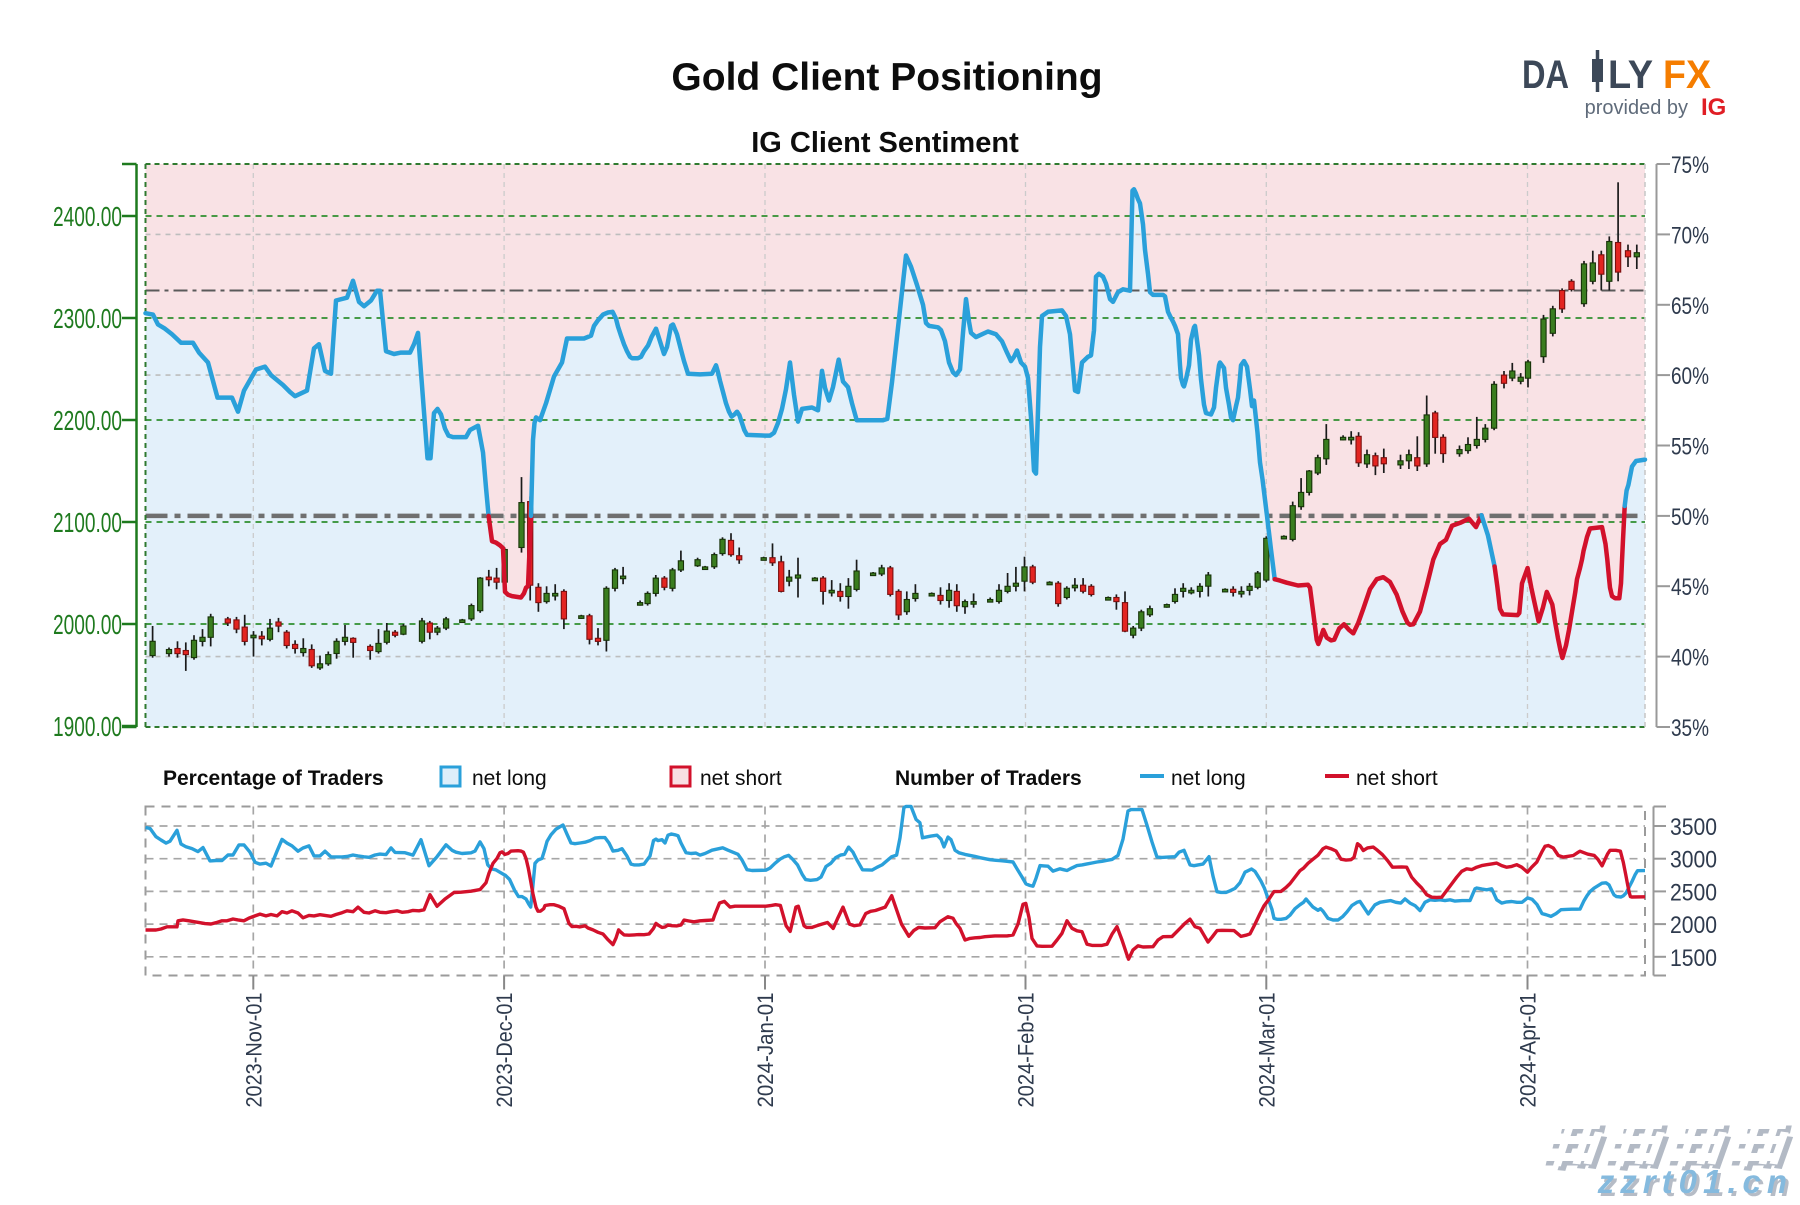 The width and height of the screenshot is (1800, 1205). I want to click on svg-text: IG Client Sentiment, so click(885, 143).